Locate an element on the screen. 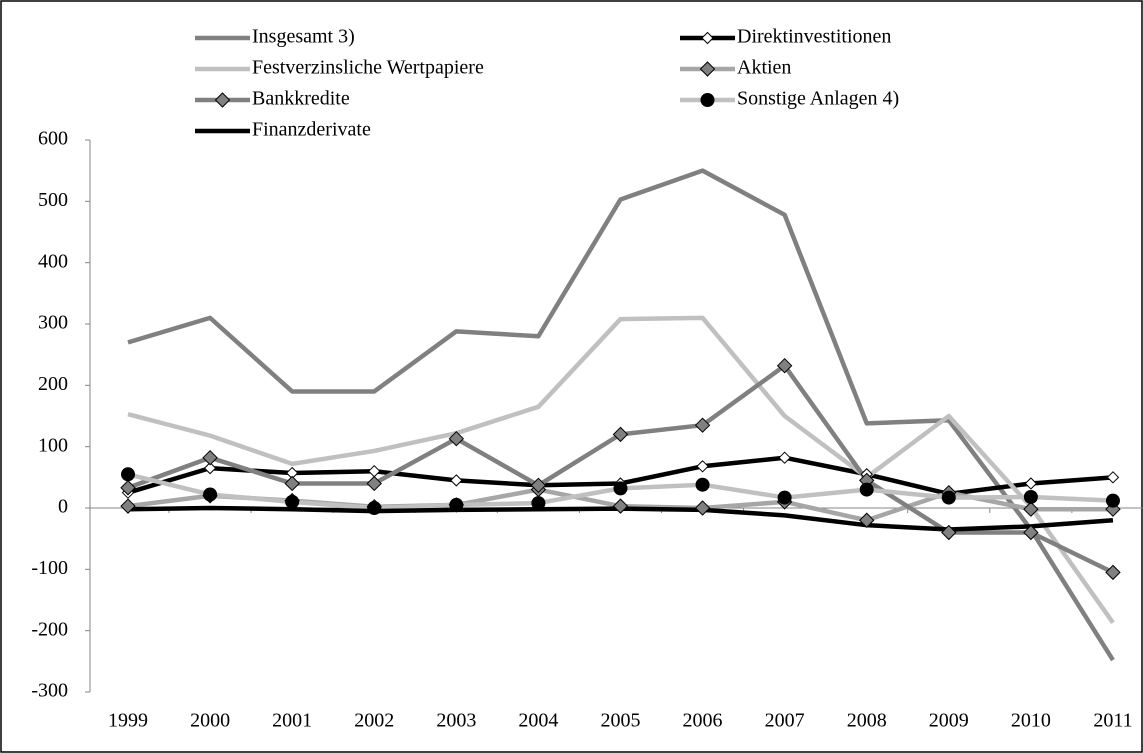 The width and height of the screenshot is (1143, 753). y-tick-label: -300 is located at coordinates (49, 691).